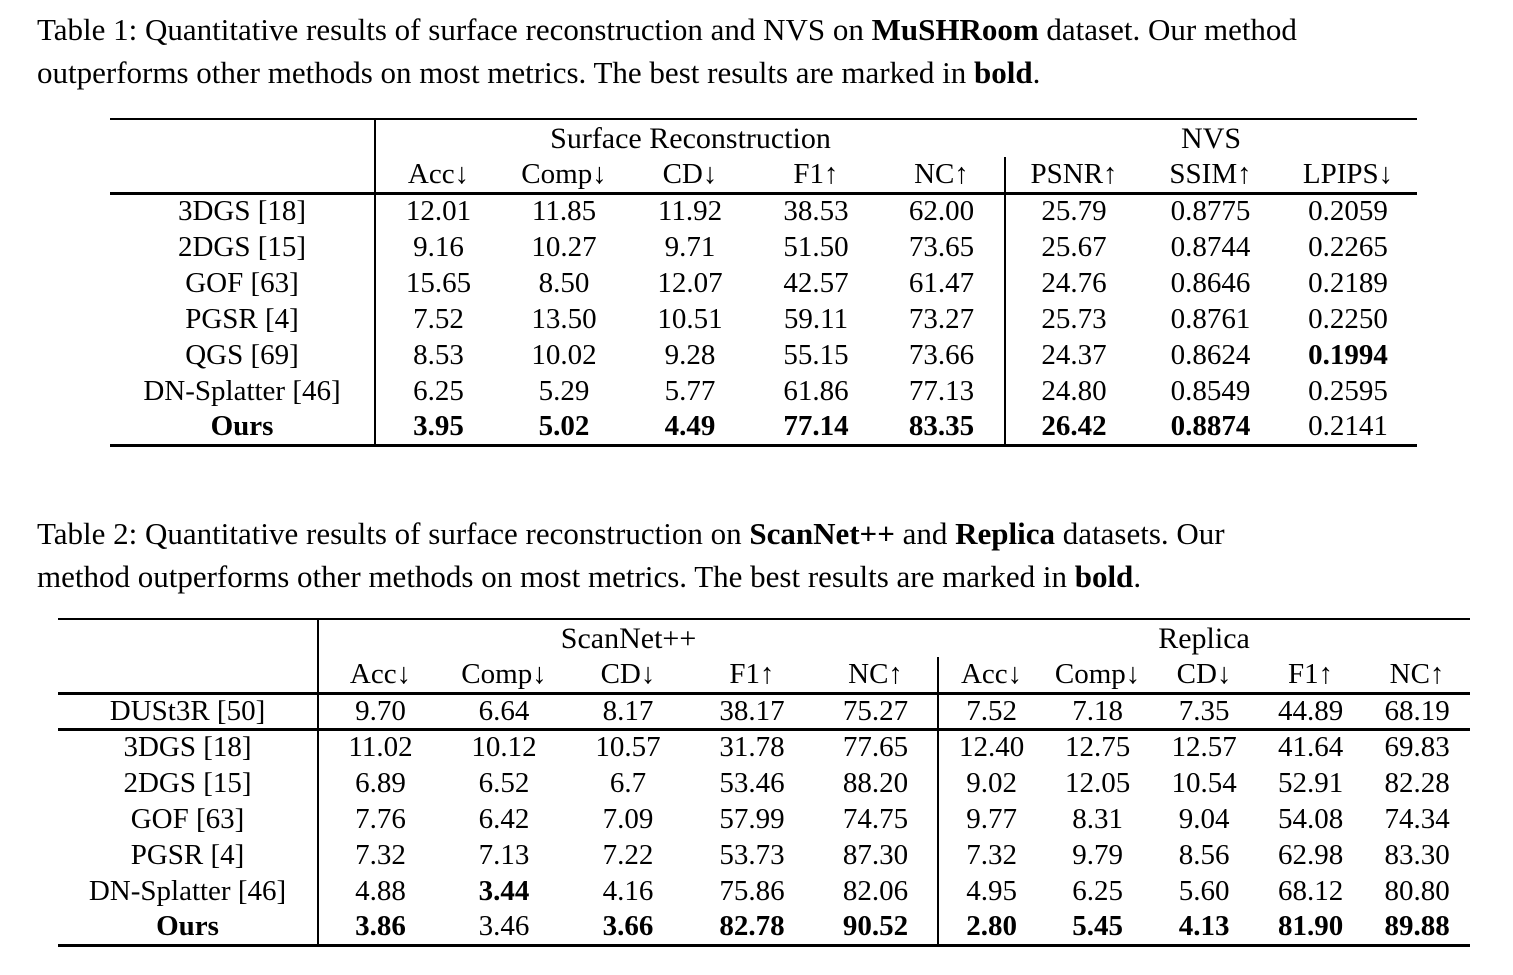  What do you see at coordinates (1097, 818) in the screenshot?
I see `value-cell: 8.31` at bounding box center [1097, 818].